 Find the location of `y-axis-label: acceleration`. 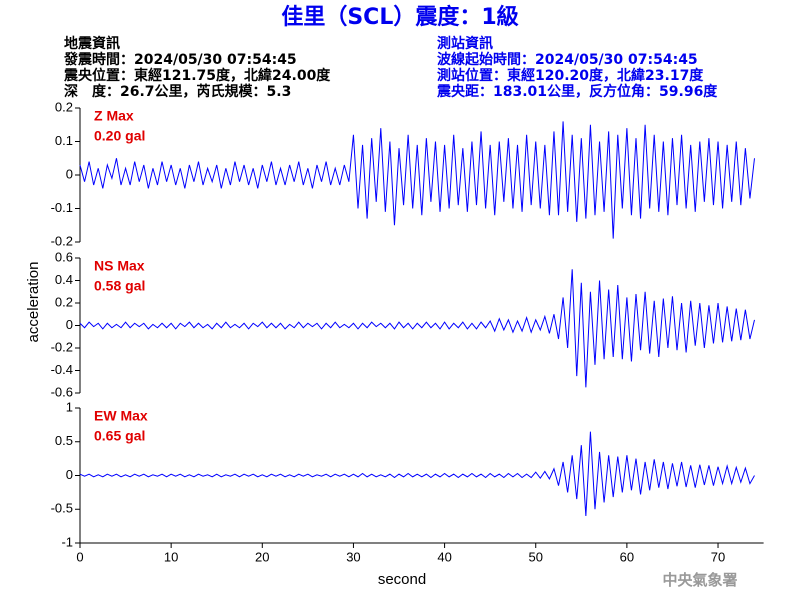

y-axis-label: acceleration is located at coordinates (33, 302).